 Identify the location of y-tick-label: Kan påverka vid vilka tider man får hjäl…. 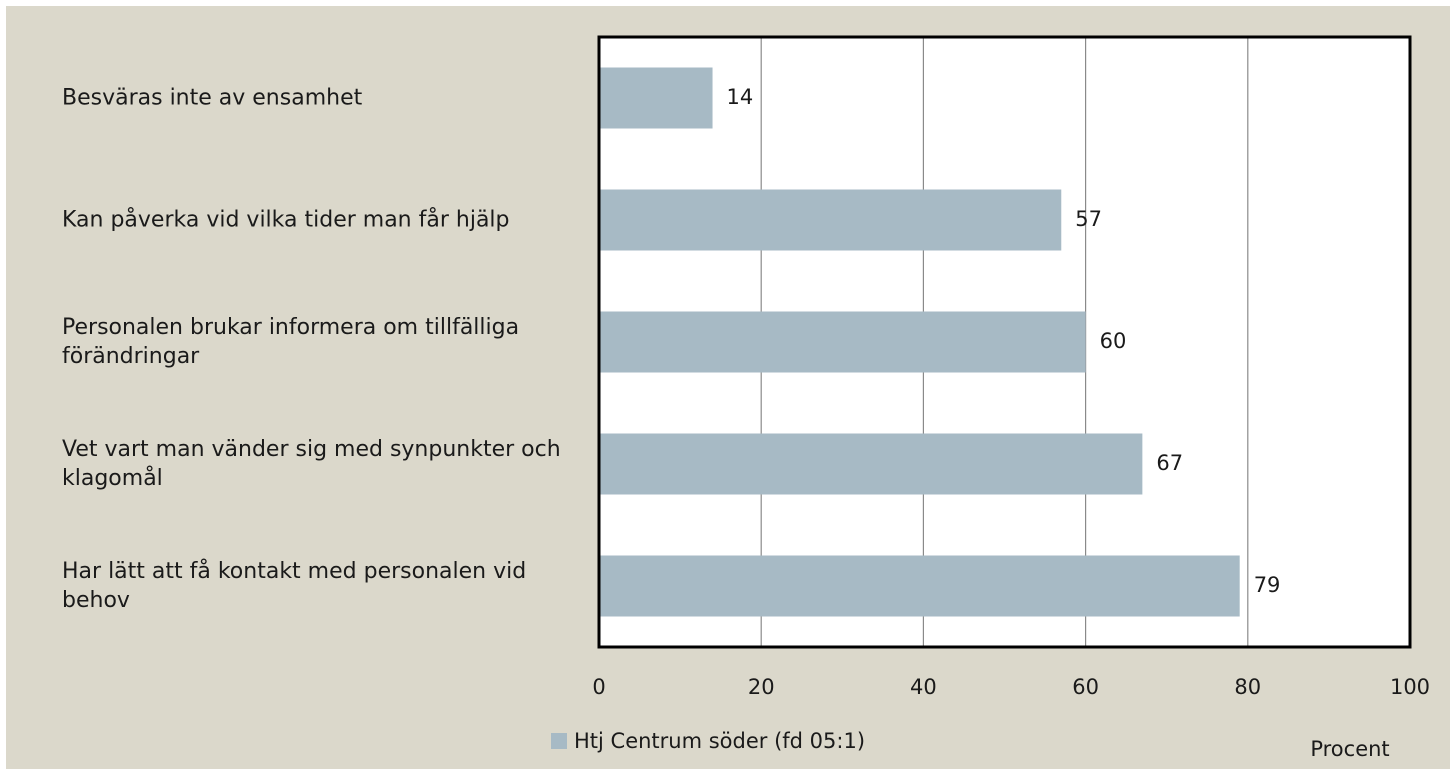
(286, 220).